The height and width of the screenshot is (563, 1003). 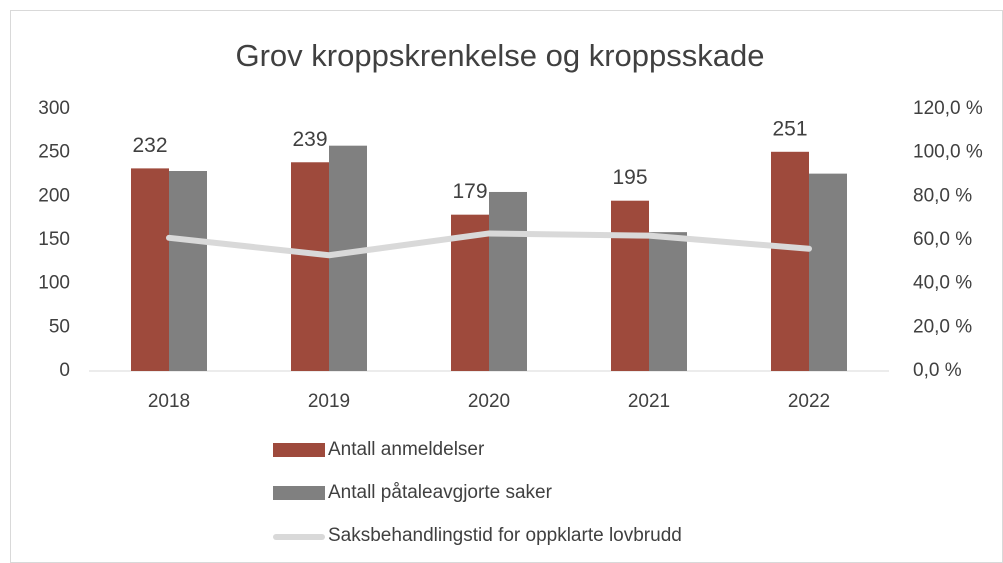 I want to click on y-tick-label: 100, so click(x=54, y=283).